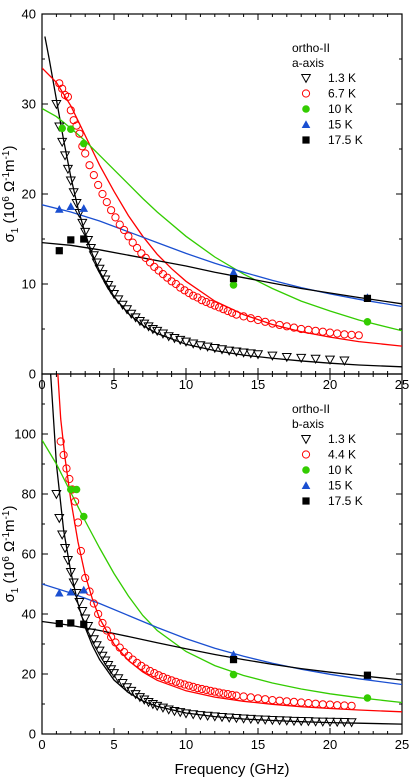  I want to click on x-tick-label: 15, so click(258, 744).